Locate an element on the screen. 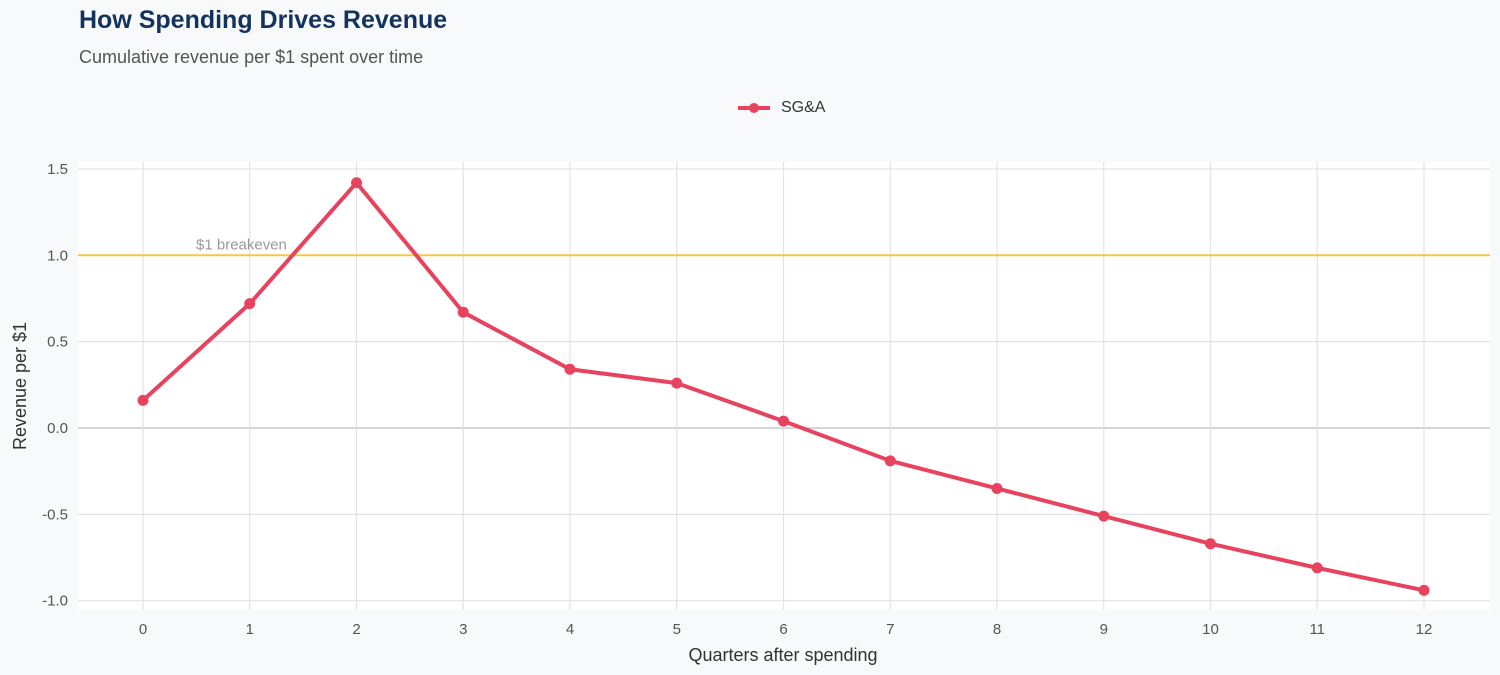 This screenshot has height=675, width=1500. x-tick-label: 5 is located at coordinates (677, 629).